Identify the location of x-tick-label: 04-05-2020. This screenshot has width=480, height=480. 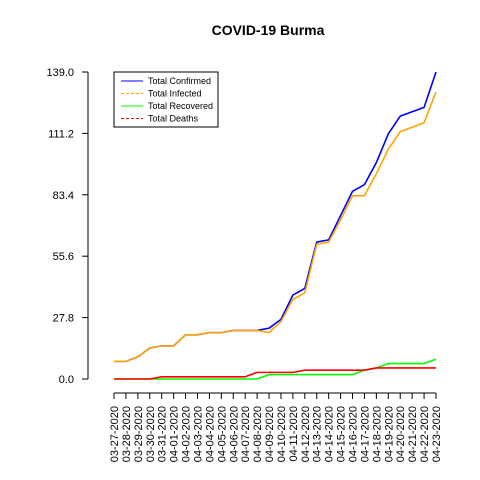
(222, 434).